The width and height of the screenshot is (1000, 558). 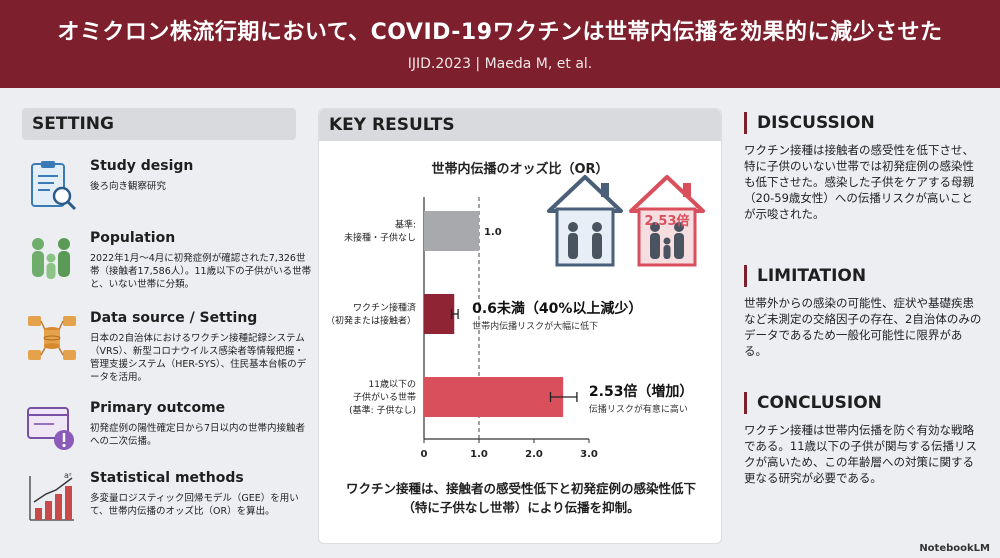 I want to click on category-label: （初発または接触者）, so click(x=371, y=321).